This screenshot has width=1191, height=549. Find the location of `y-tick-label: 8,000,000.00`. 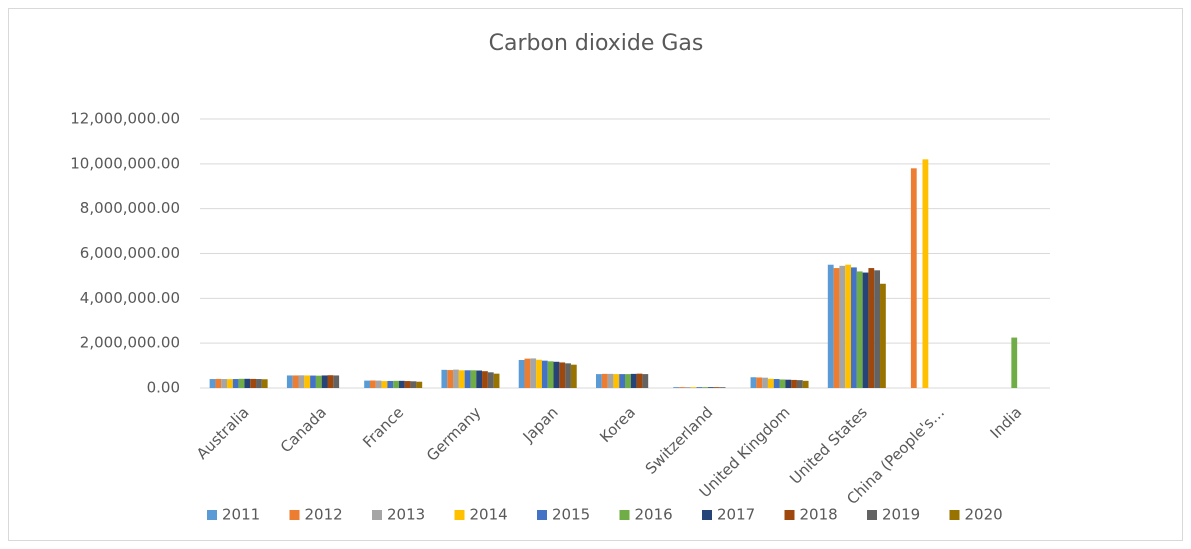

y-tick-label: 8,000,000.00 is located at coordinates (130, 208).